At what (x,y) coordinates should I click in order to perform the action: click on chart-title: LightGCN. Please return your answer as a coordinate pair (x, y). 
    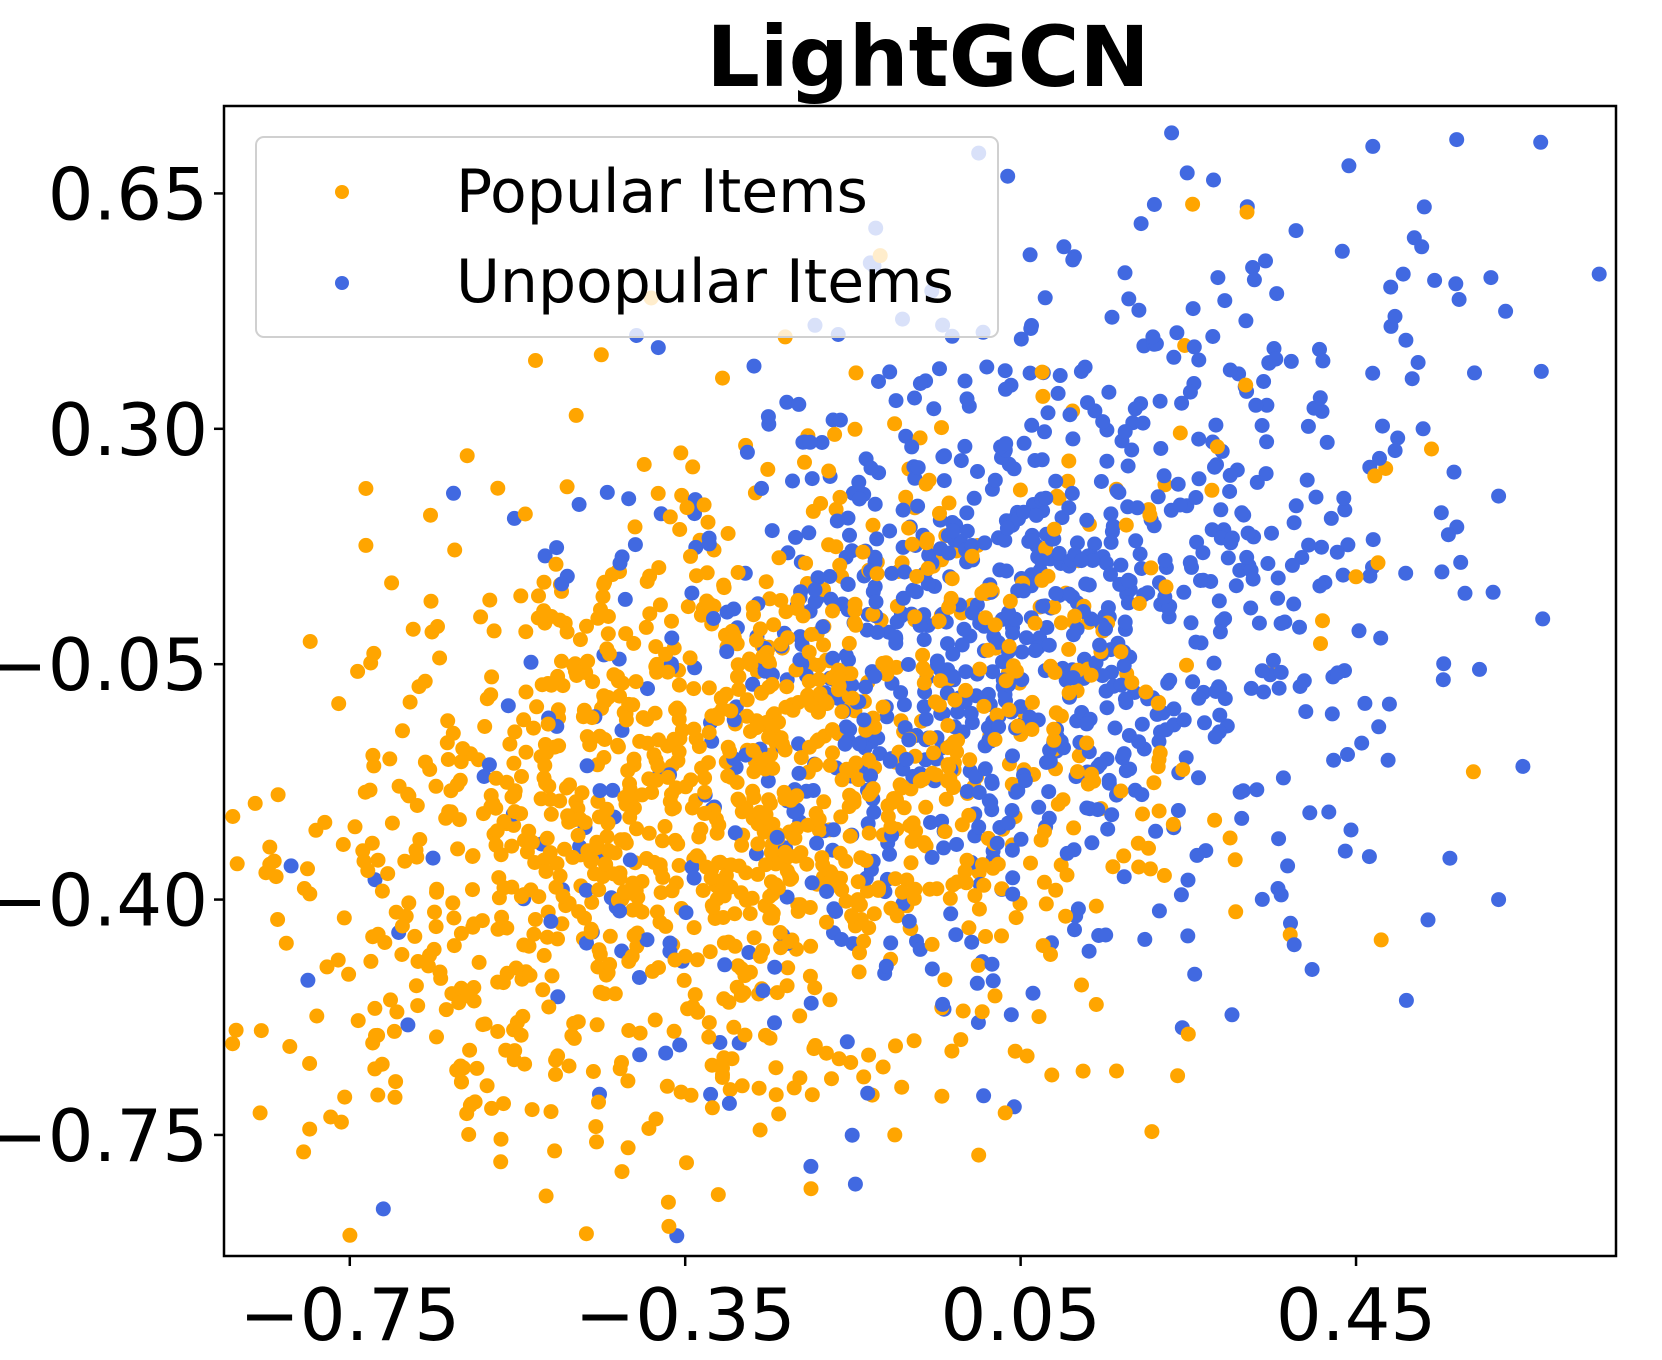
    Looking at the image, I should click on (927, 57).